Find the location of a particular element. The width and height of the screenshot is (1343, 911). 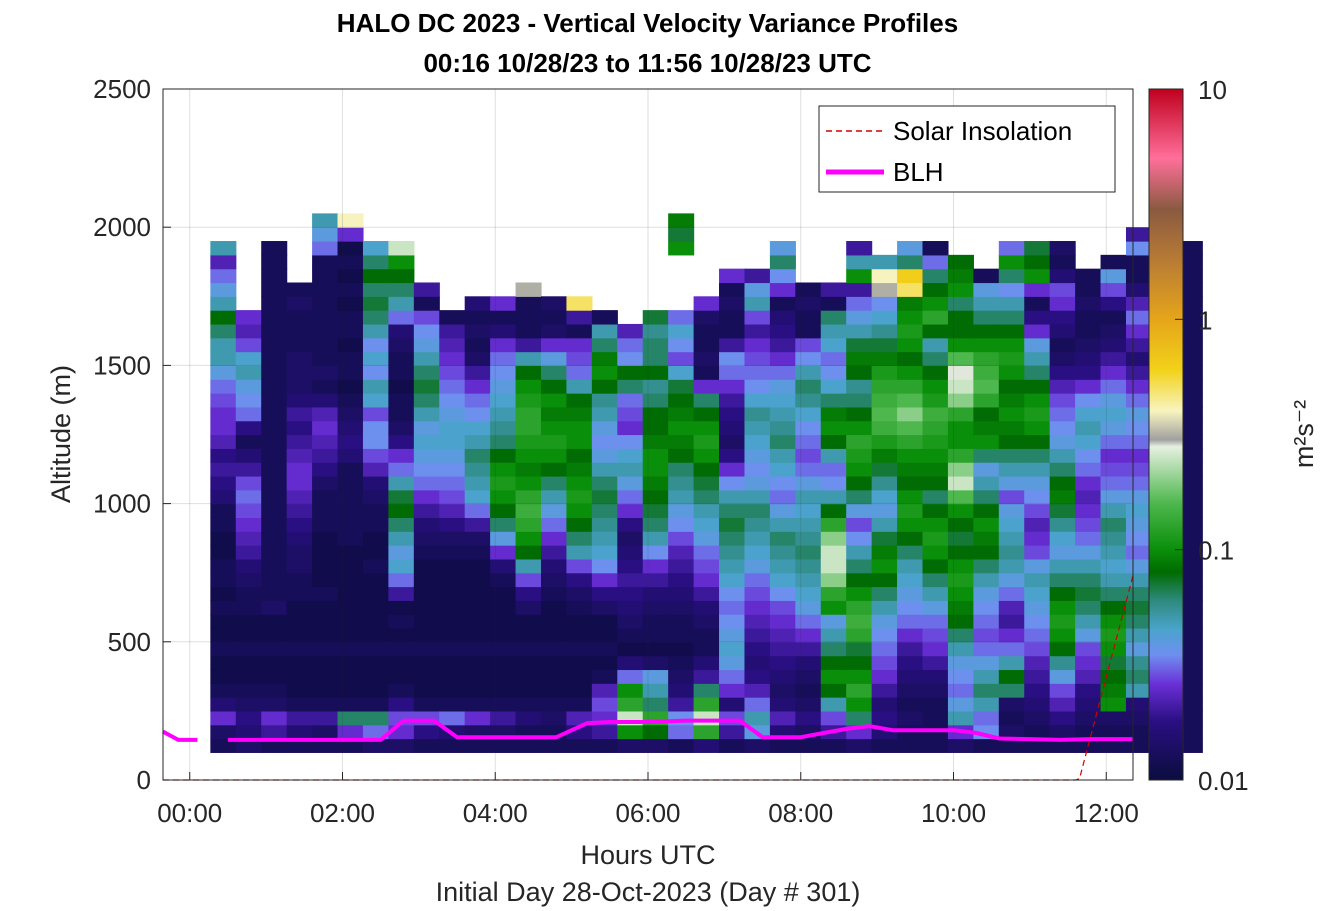

legend: Solar Insolation BLH is located at coordinates (967, 149).